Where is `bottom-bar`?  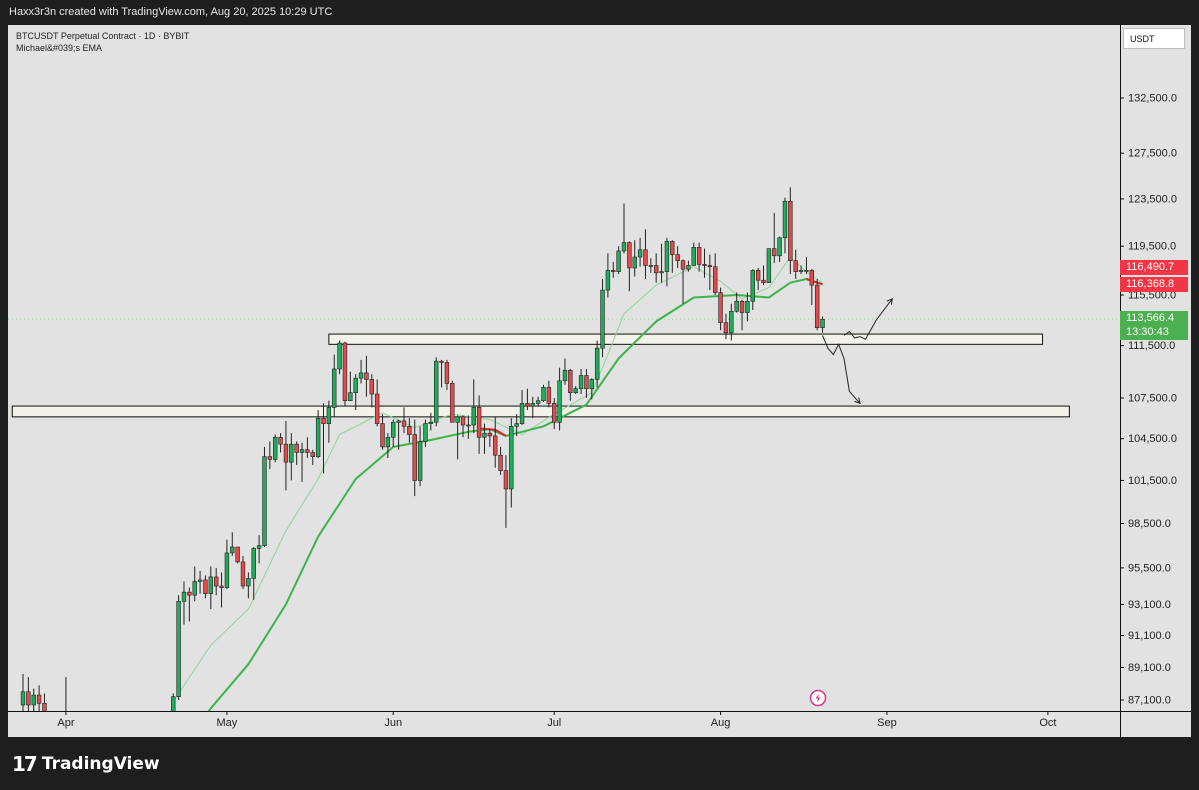 bottom-bar is located at coordinates (599, 763).